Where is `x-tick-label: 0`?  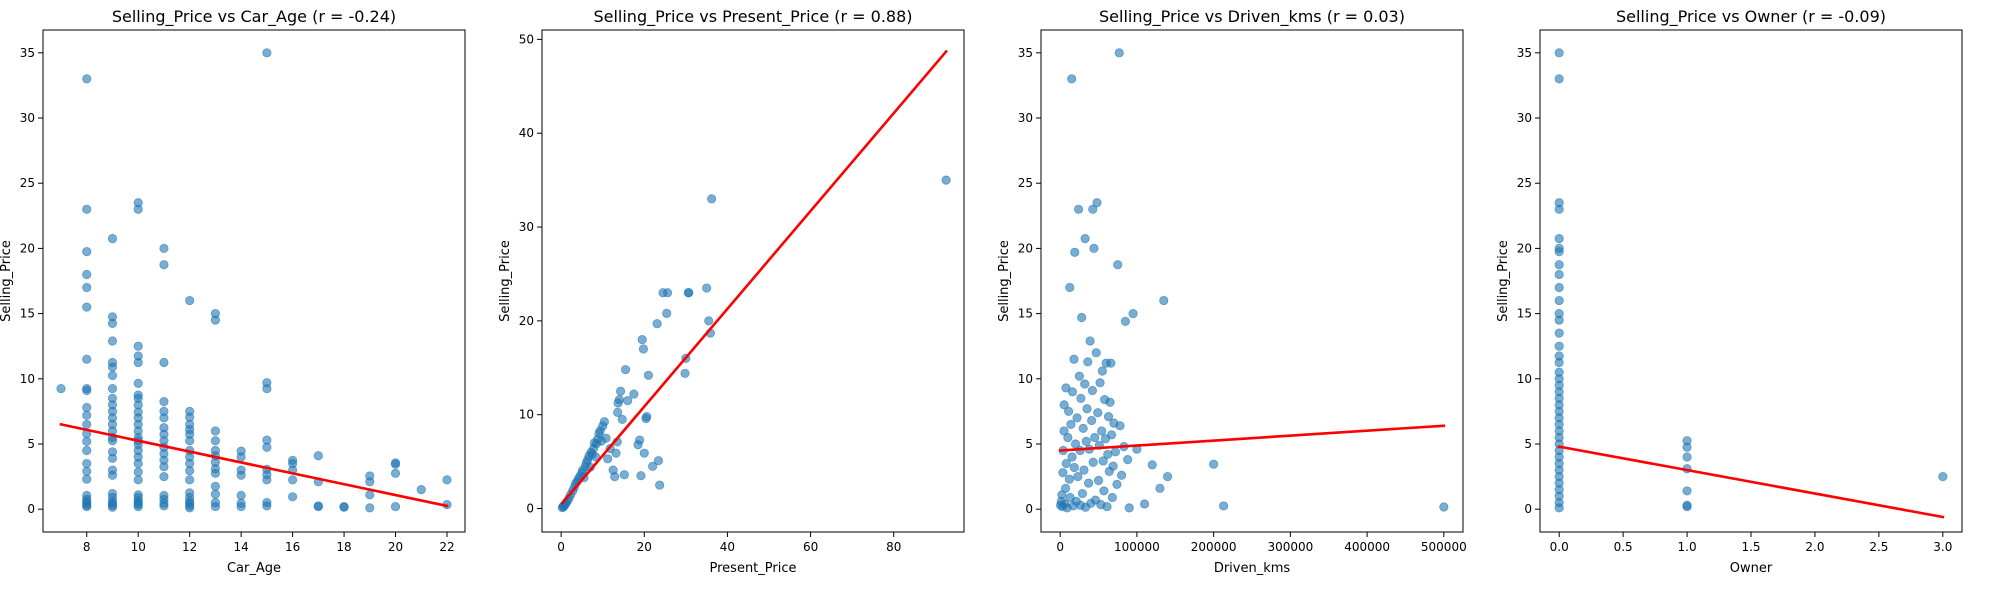
x-tick-label: 0 is located at coordinates (1060, 547).